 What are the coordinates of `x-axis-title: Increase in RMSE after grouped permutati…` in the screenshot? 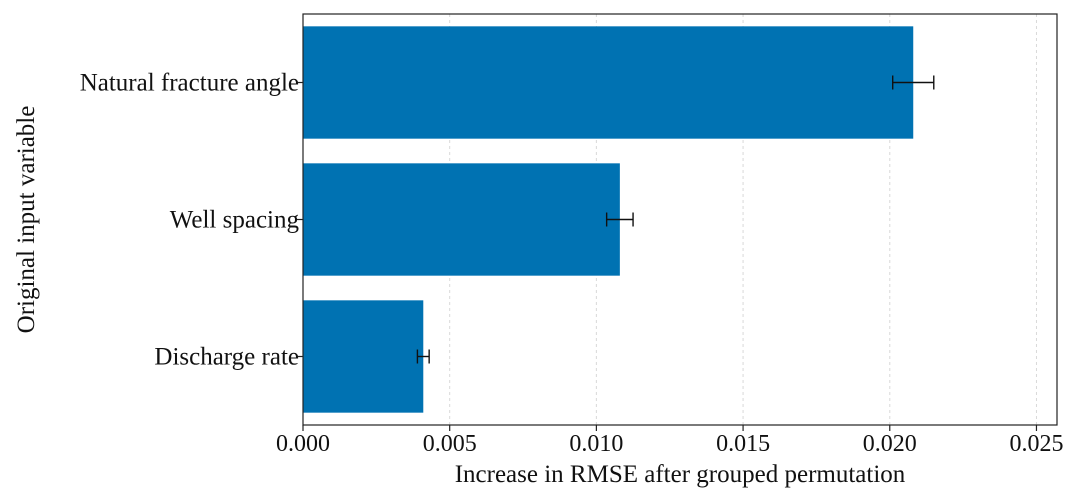 It's located at (680, 474).